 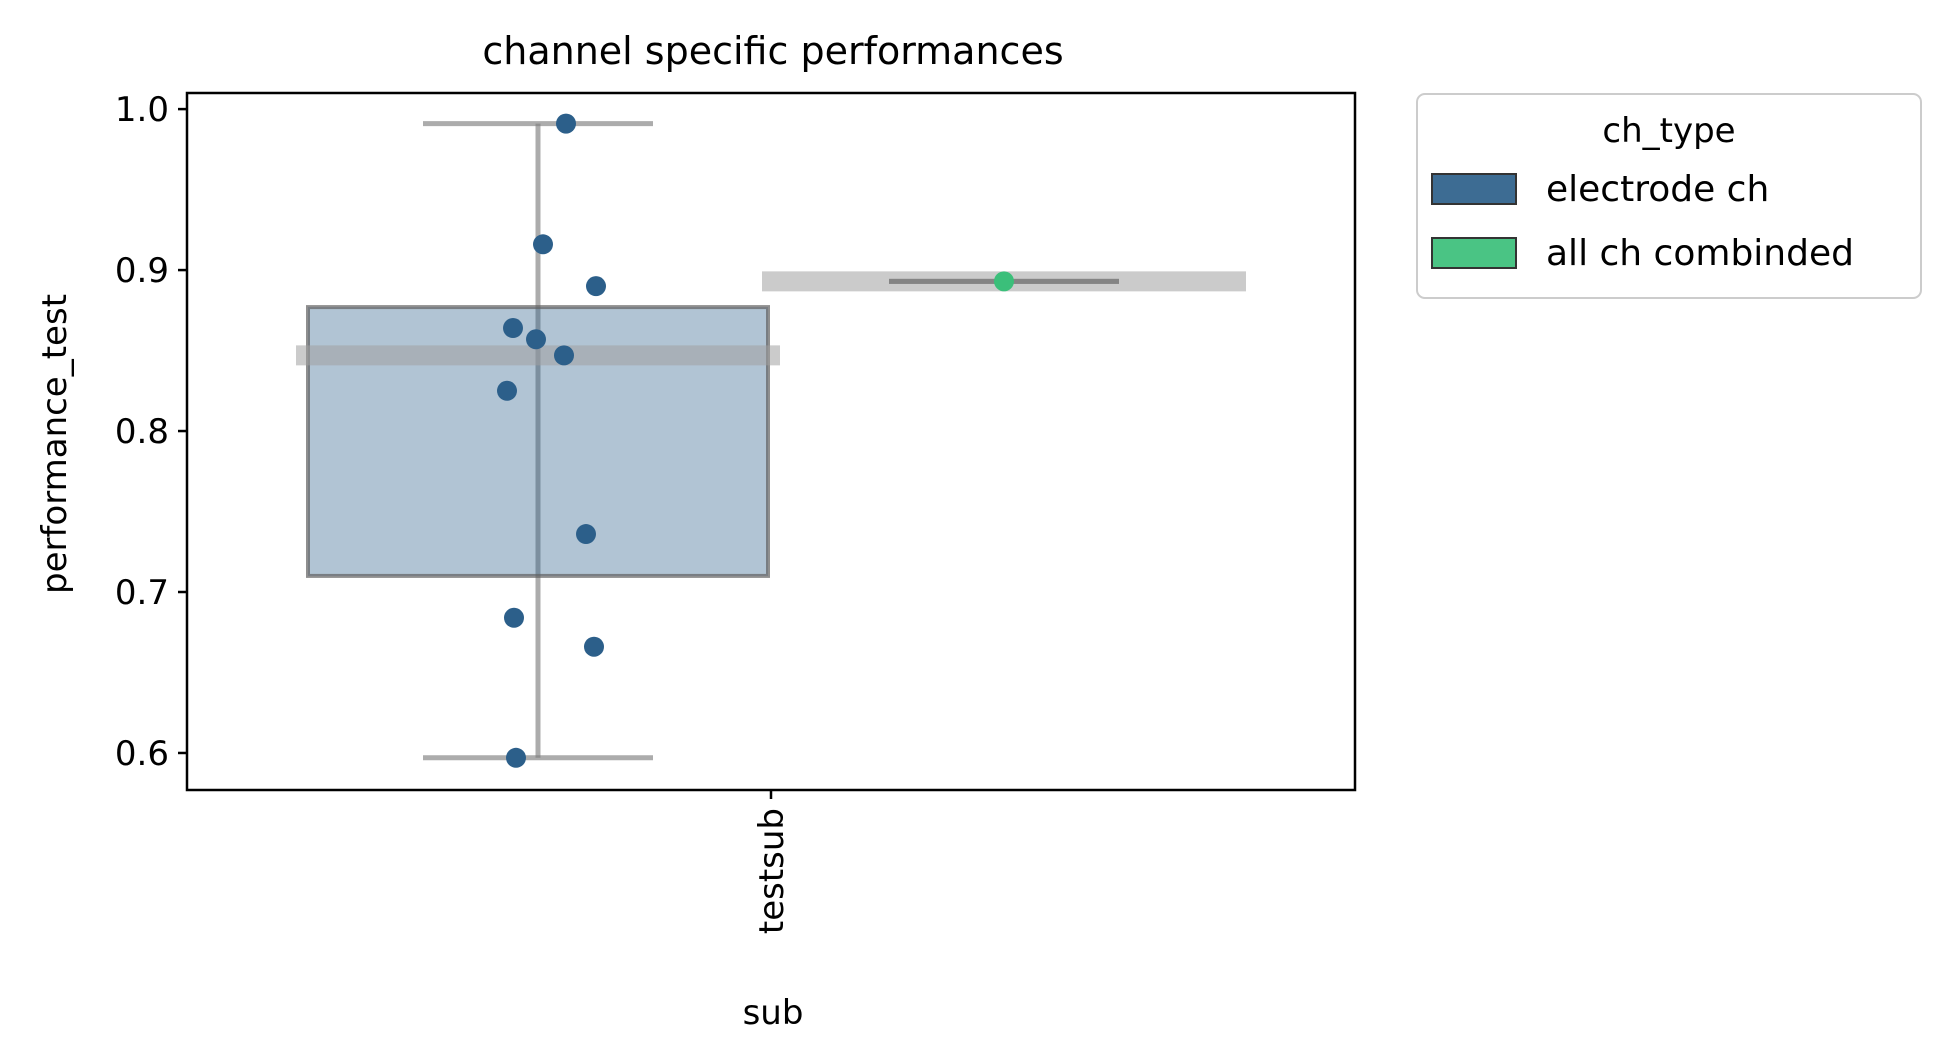 I want to click on legend-entry: all ch combinded, so click(x=1642, y=253).